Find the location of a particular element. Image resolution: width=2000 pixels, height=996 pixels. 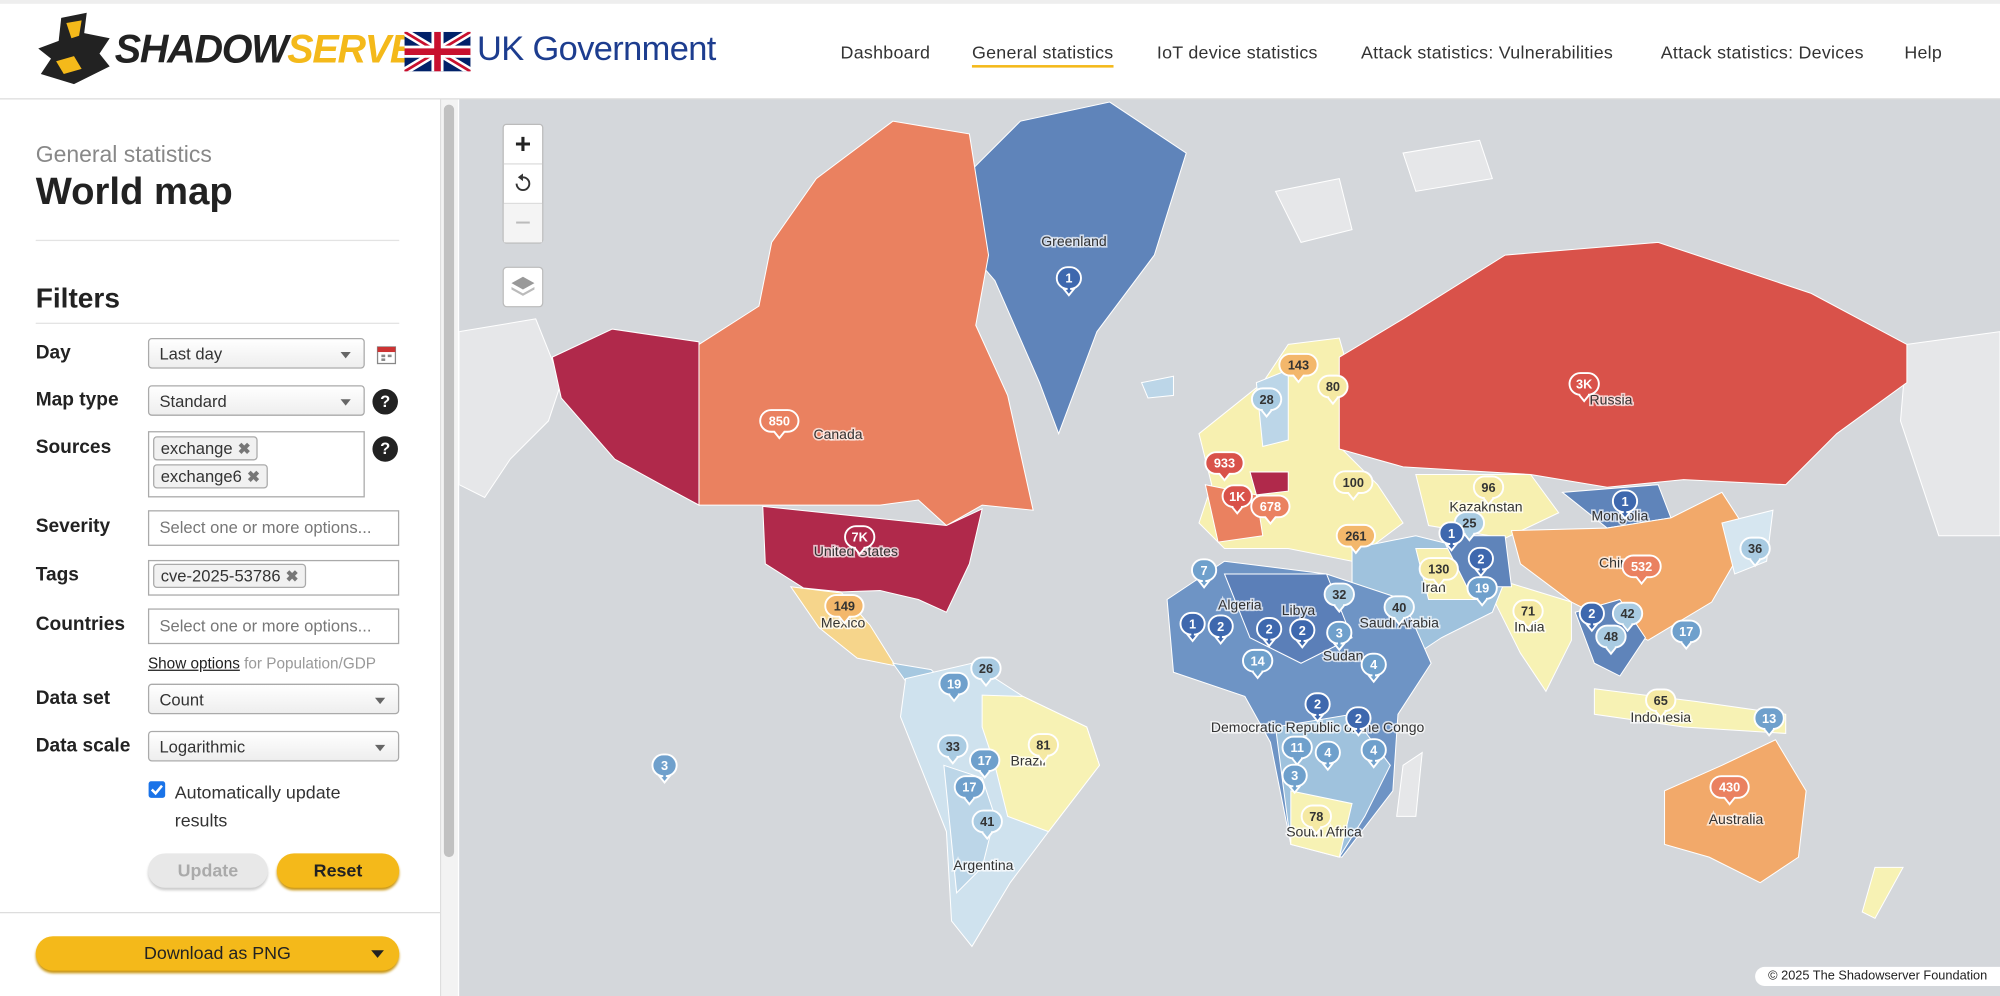

source-tag: exchange ✖ is located at coordinates (206, 448).